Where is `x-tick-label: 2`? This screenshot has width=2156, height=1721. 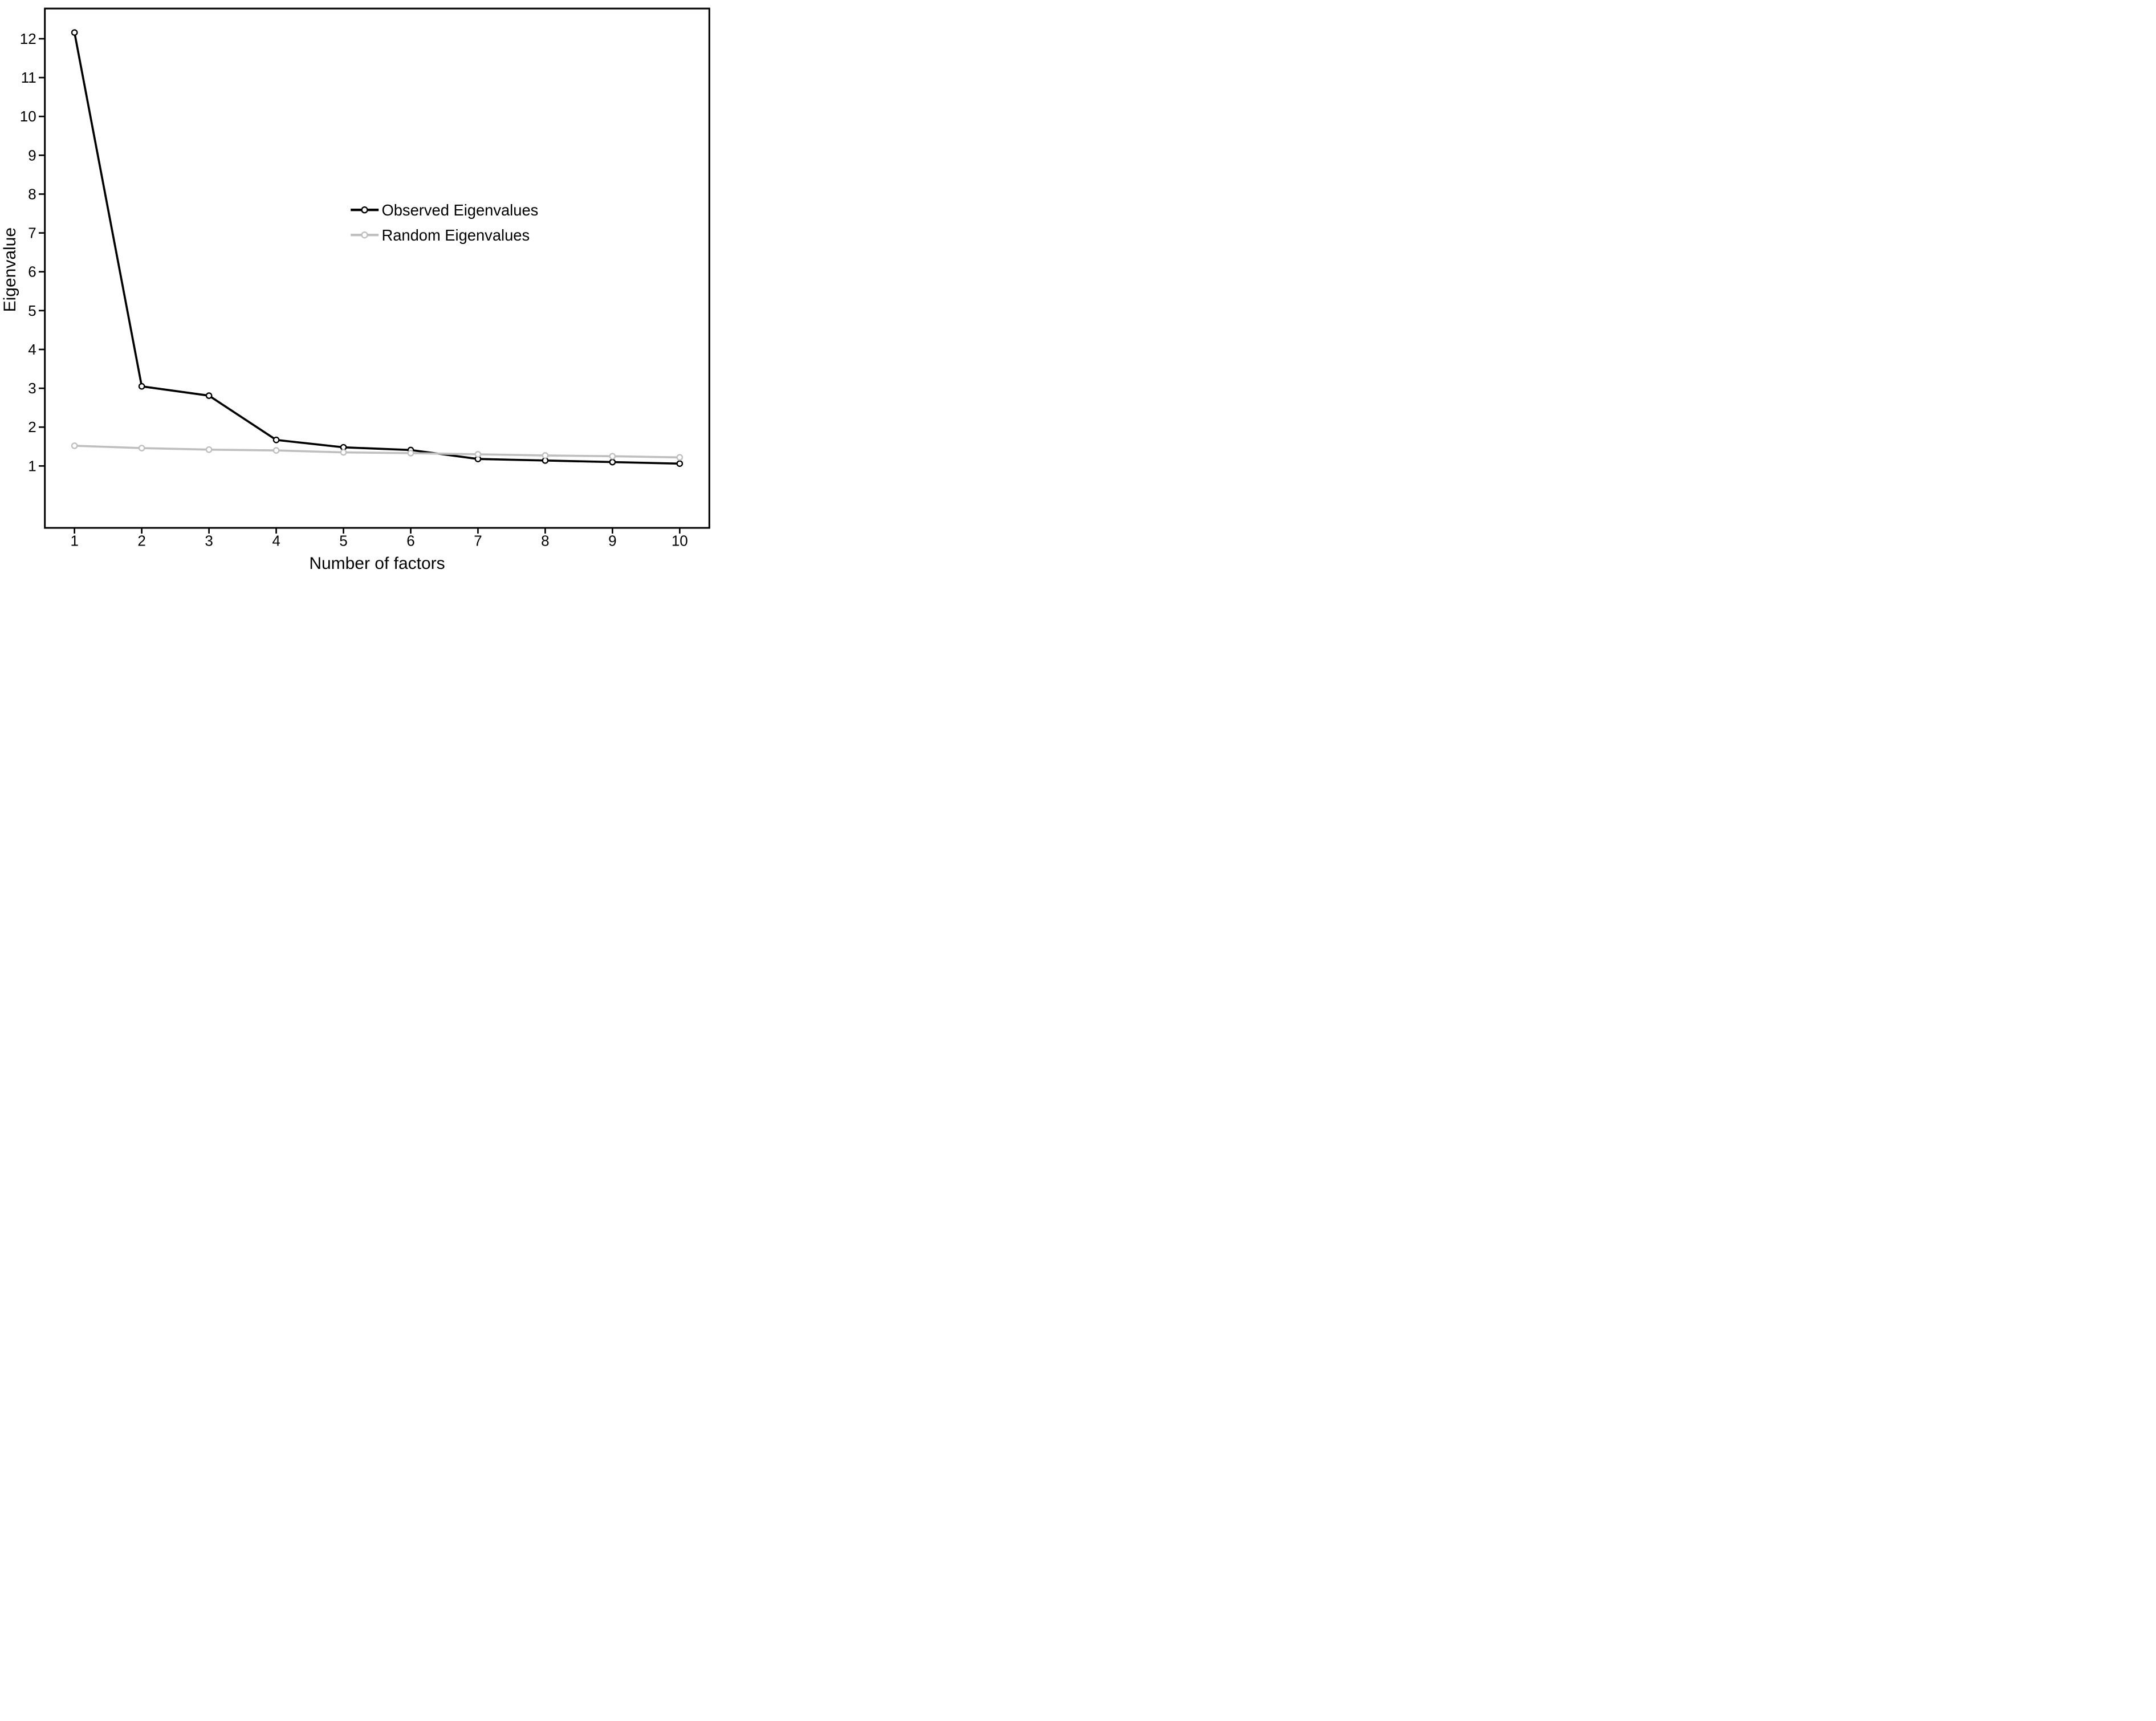
x-tick-label: 2 is located at coordinates (141, 541).